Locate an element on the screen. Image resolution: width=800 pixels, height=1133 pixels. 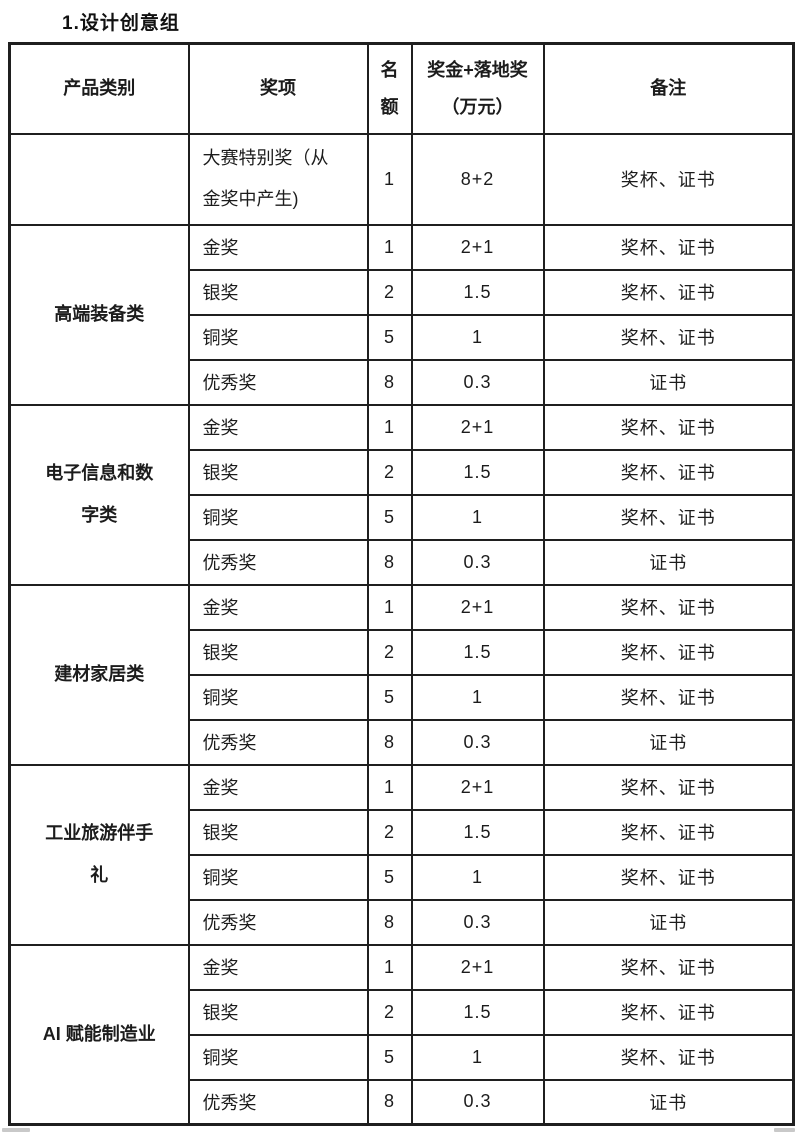
category-cell: 高端装备类 is located at coordinates (99, 314).